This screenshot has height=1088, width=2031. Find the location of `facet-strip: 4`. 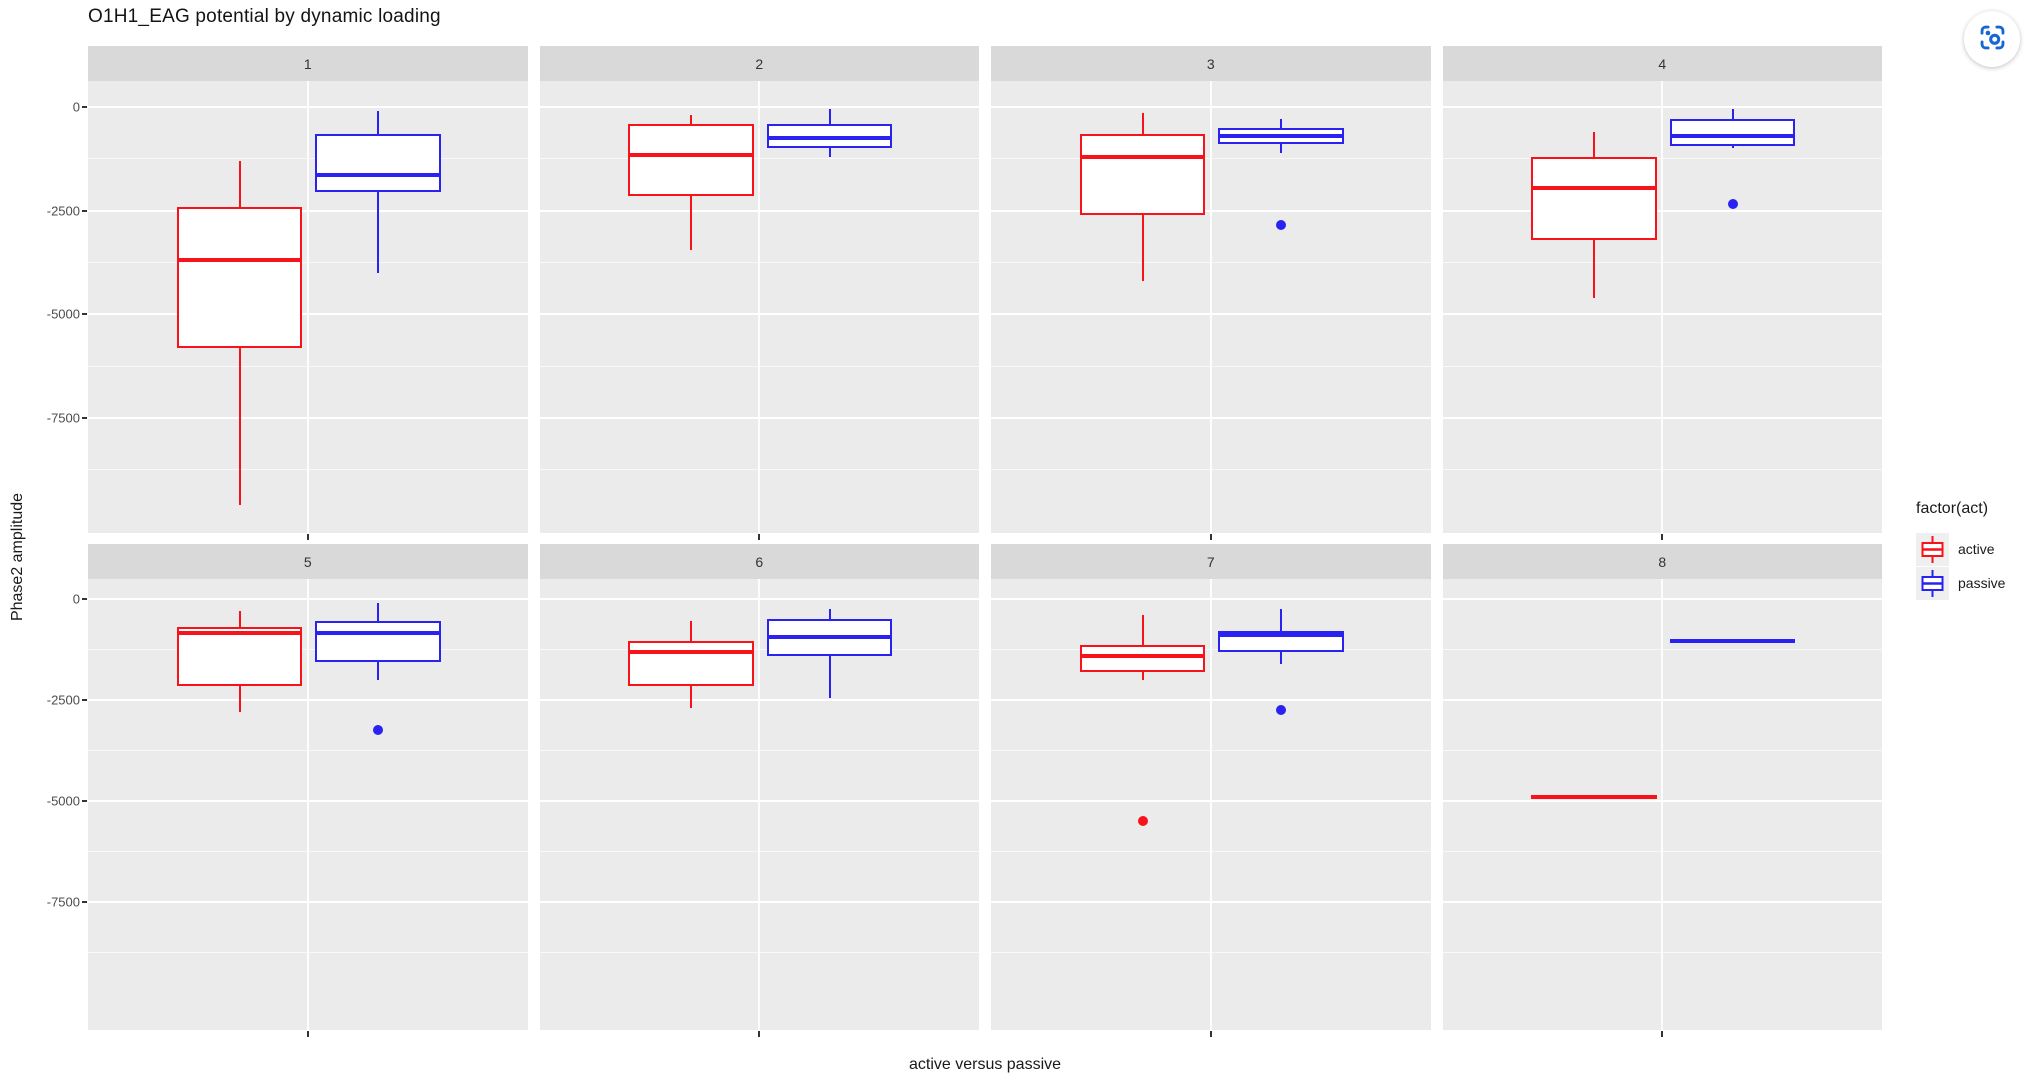

facet-strip: 4 is located at coordinates (1662, 63).